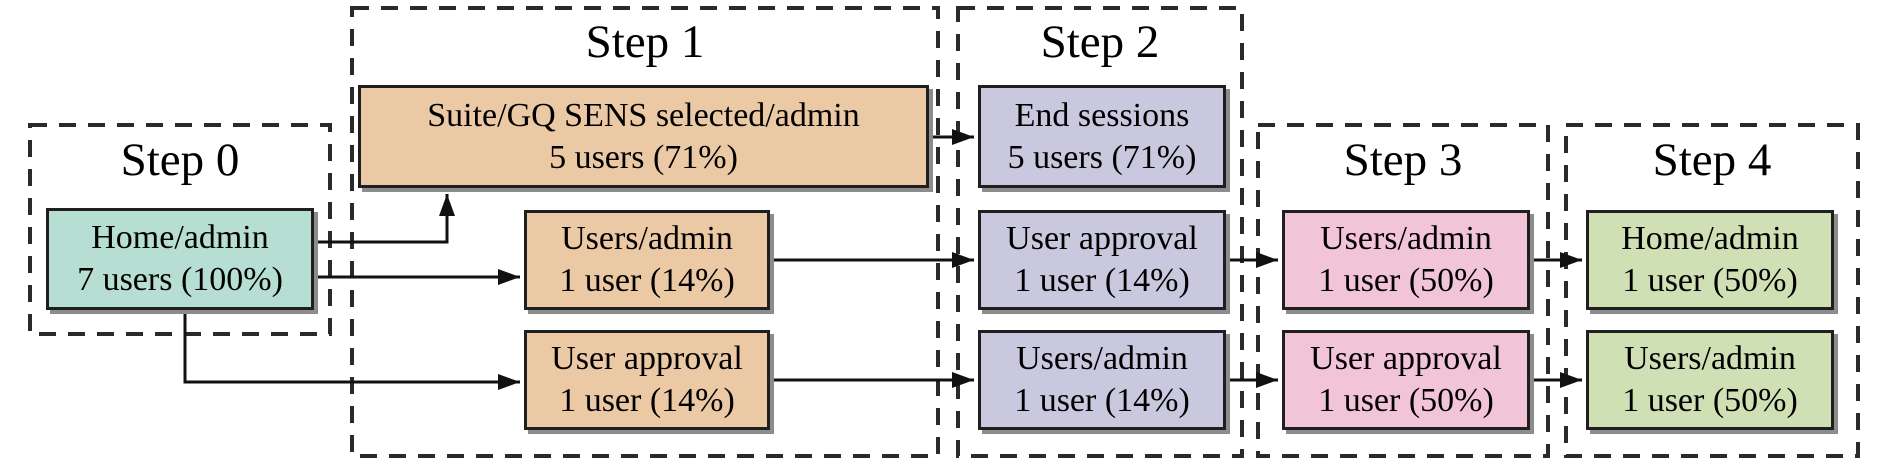 This screenshot has height=466, width=1890. What do you see at coordinates (1100, 42) in the screenshot?
I see `step-2-title: Step 2` at bounding box center [1100, 42].